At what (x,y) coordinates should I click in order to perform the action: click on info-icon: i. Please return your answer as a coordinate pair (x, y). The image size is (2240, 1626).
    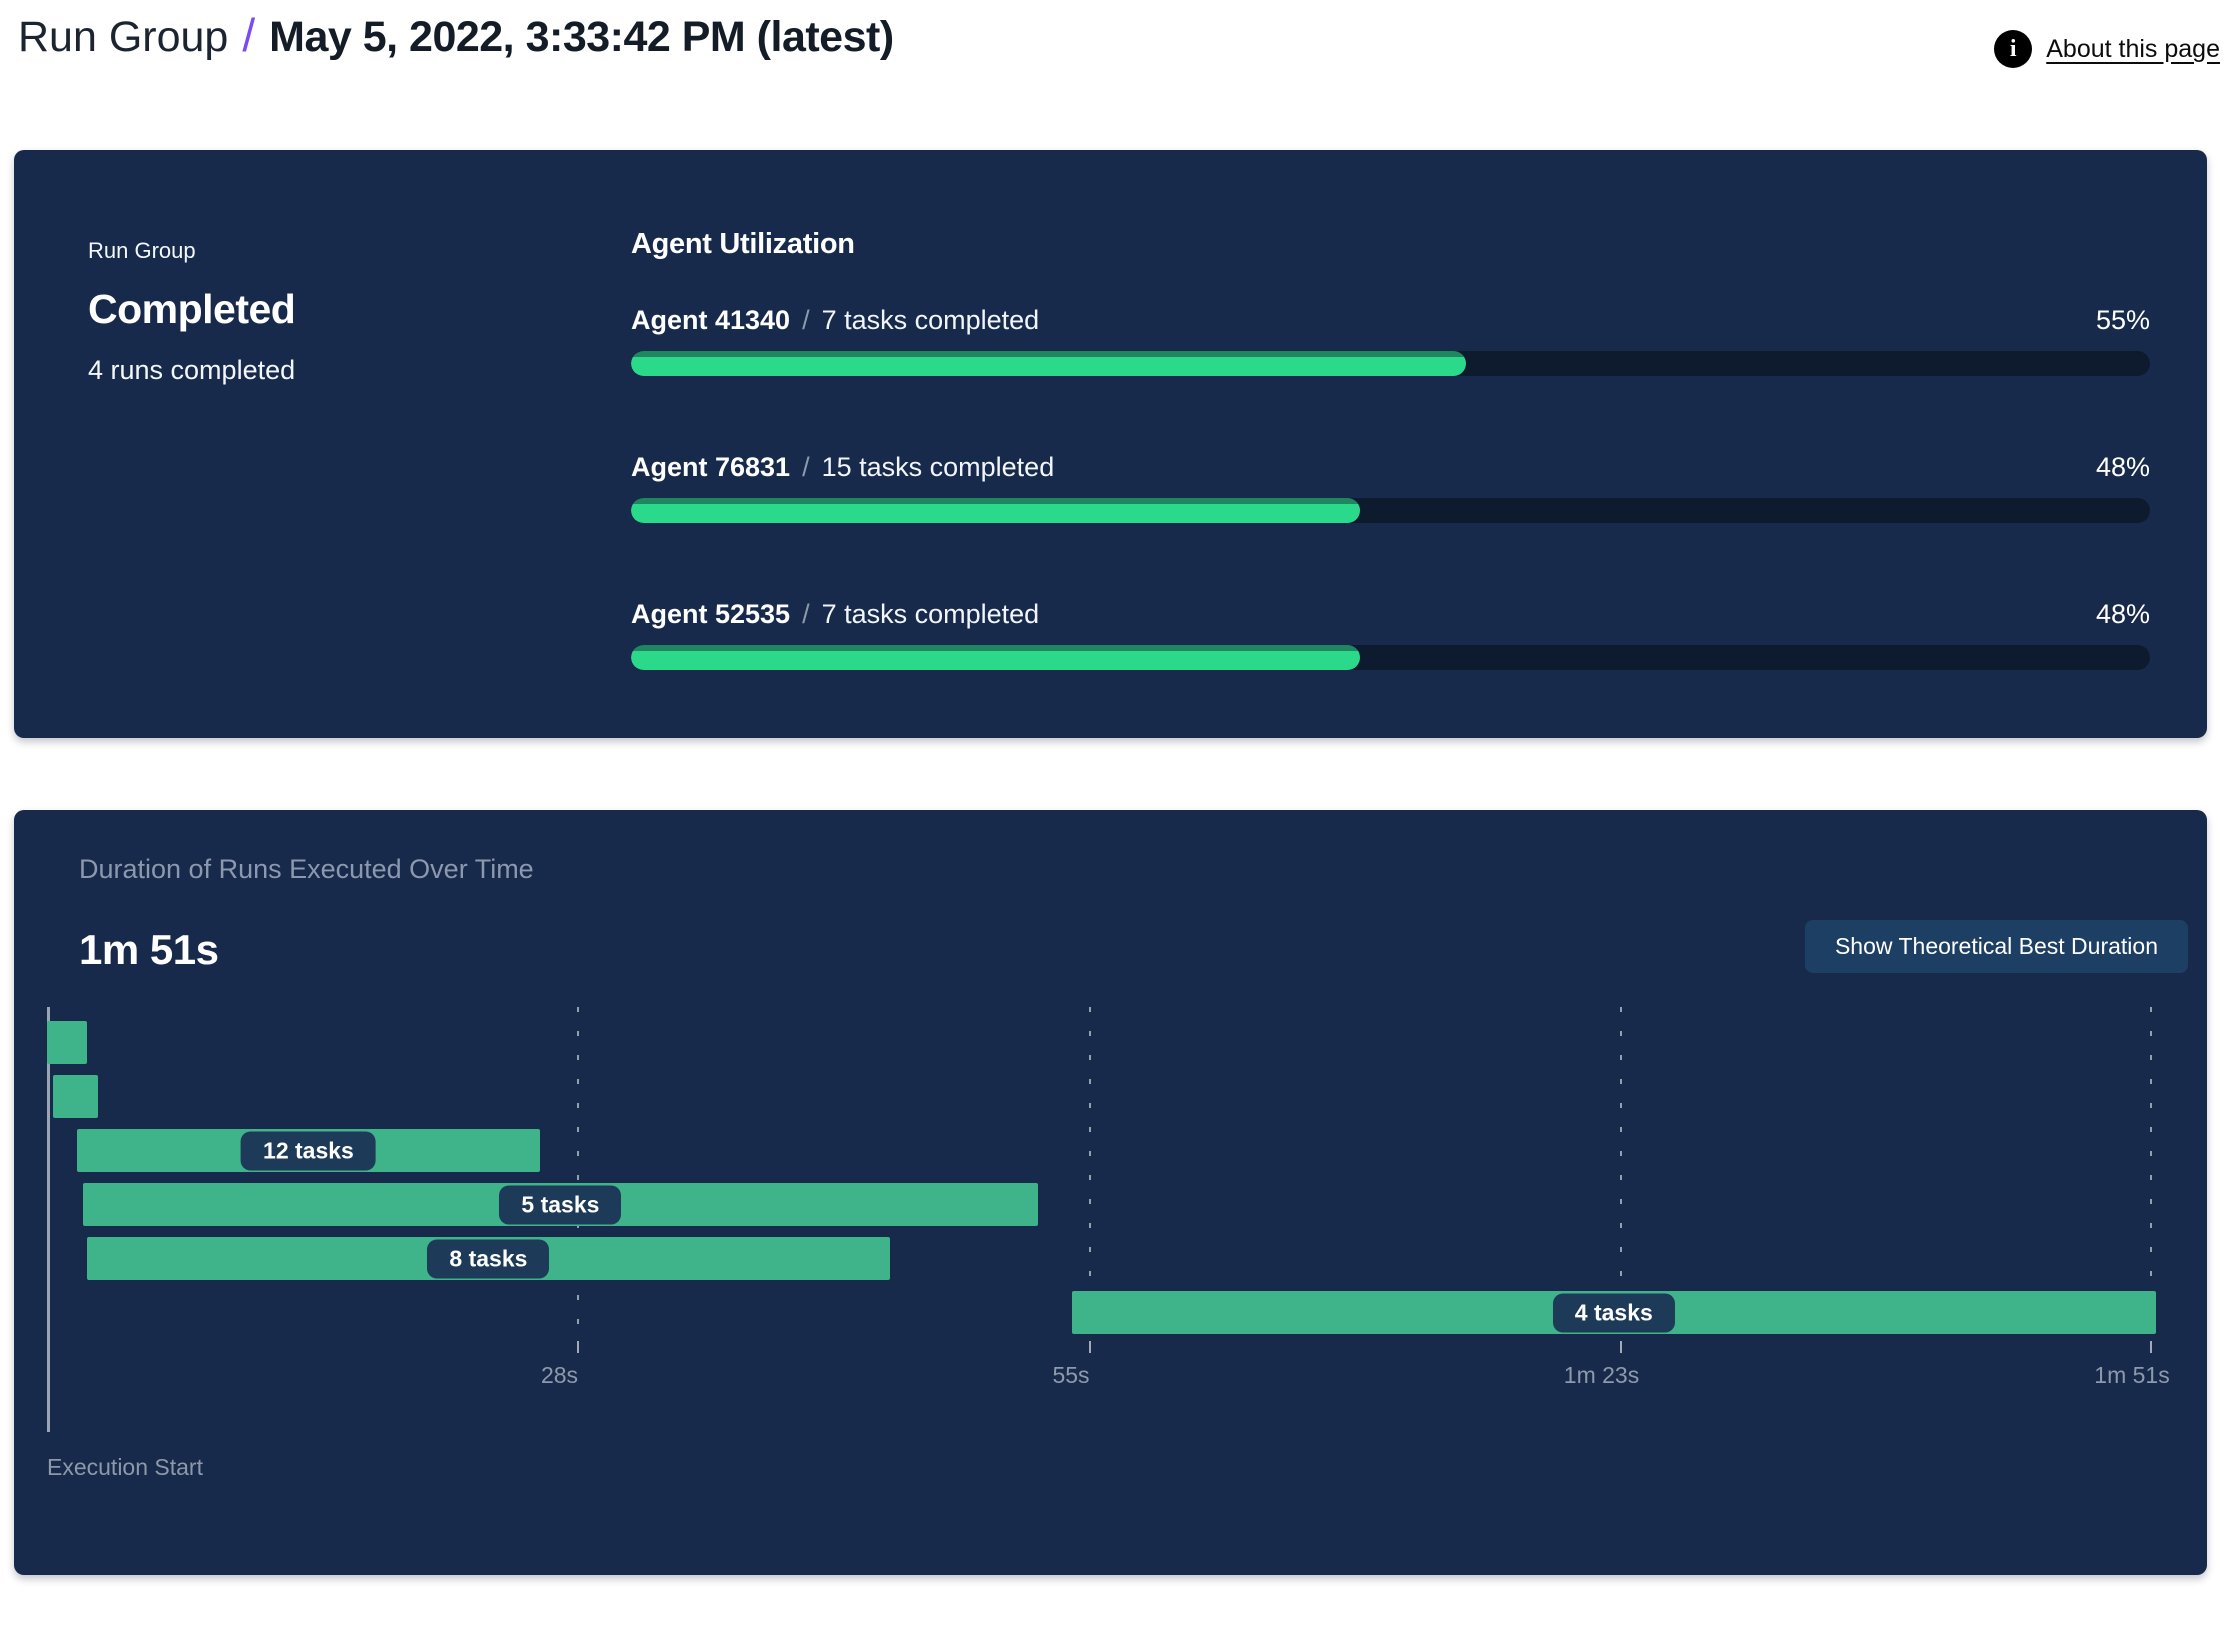
    Looking at the image, I should click on (2013, 49).